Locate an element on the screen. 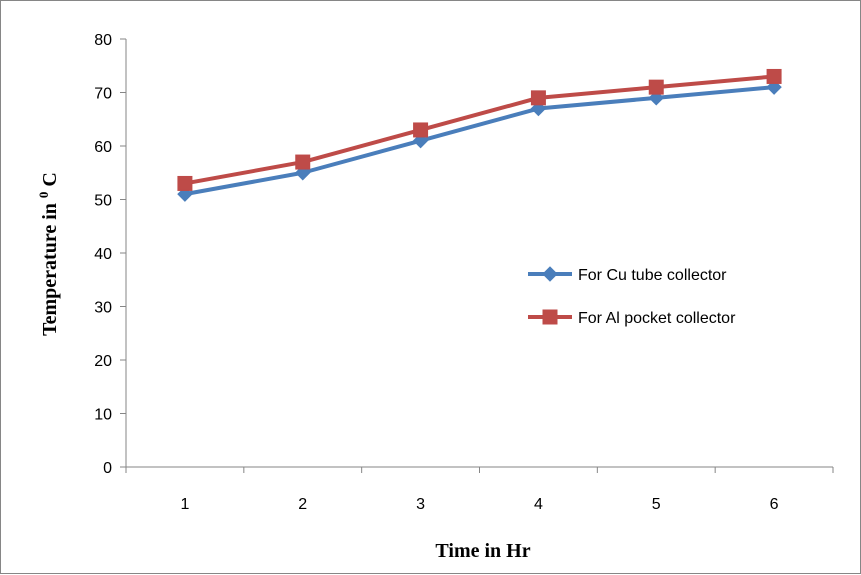 Image resolution: width=861 pixels, height=575 pixels. y-axis-title-superscript: 0 is located at coordinates (43, 195).